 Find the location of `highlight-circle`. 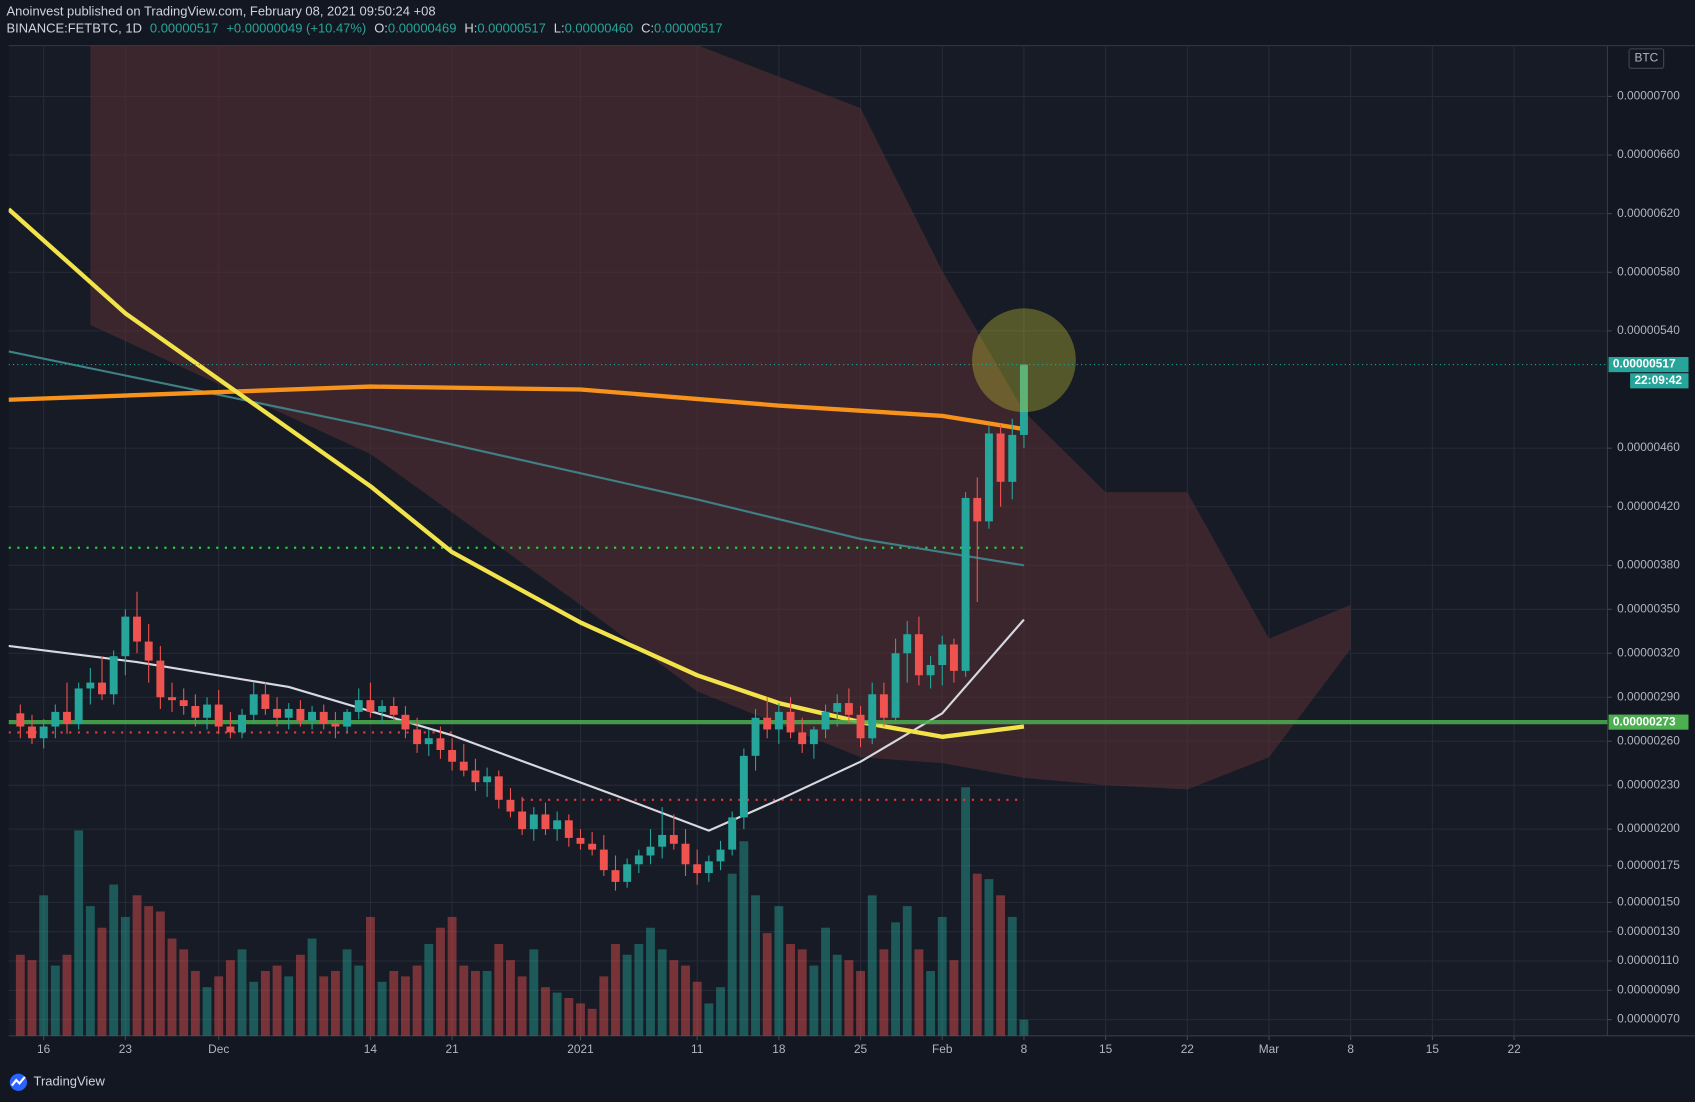

highlight-circle is located at coordinates (1024, 360).